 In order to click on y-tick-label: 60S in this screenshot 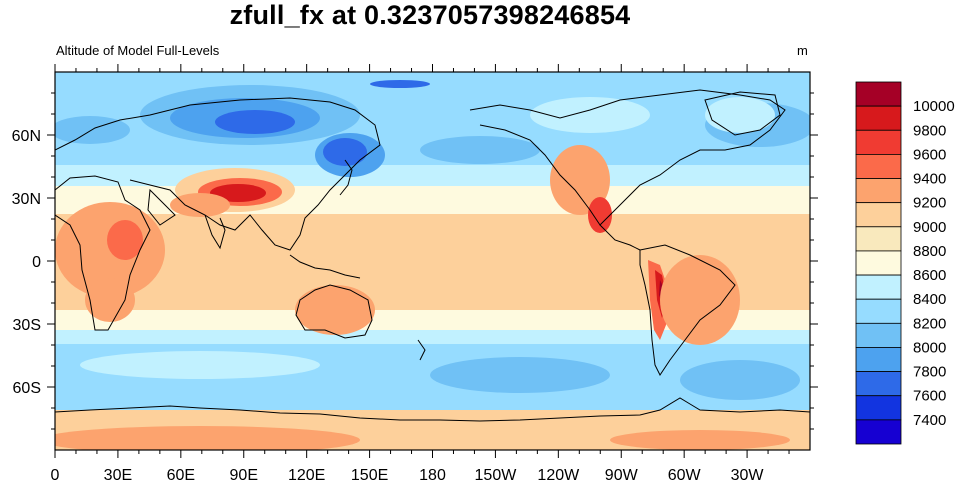, I will do `click(27, 388)`.